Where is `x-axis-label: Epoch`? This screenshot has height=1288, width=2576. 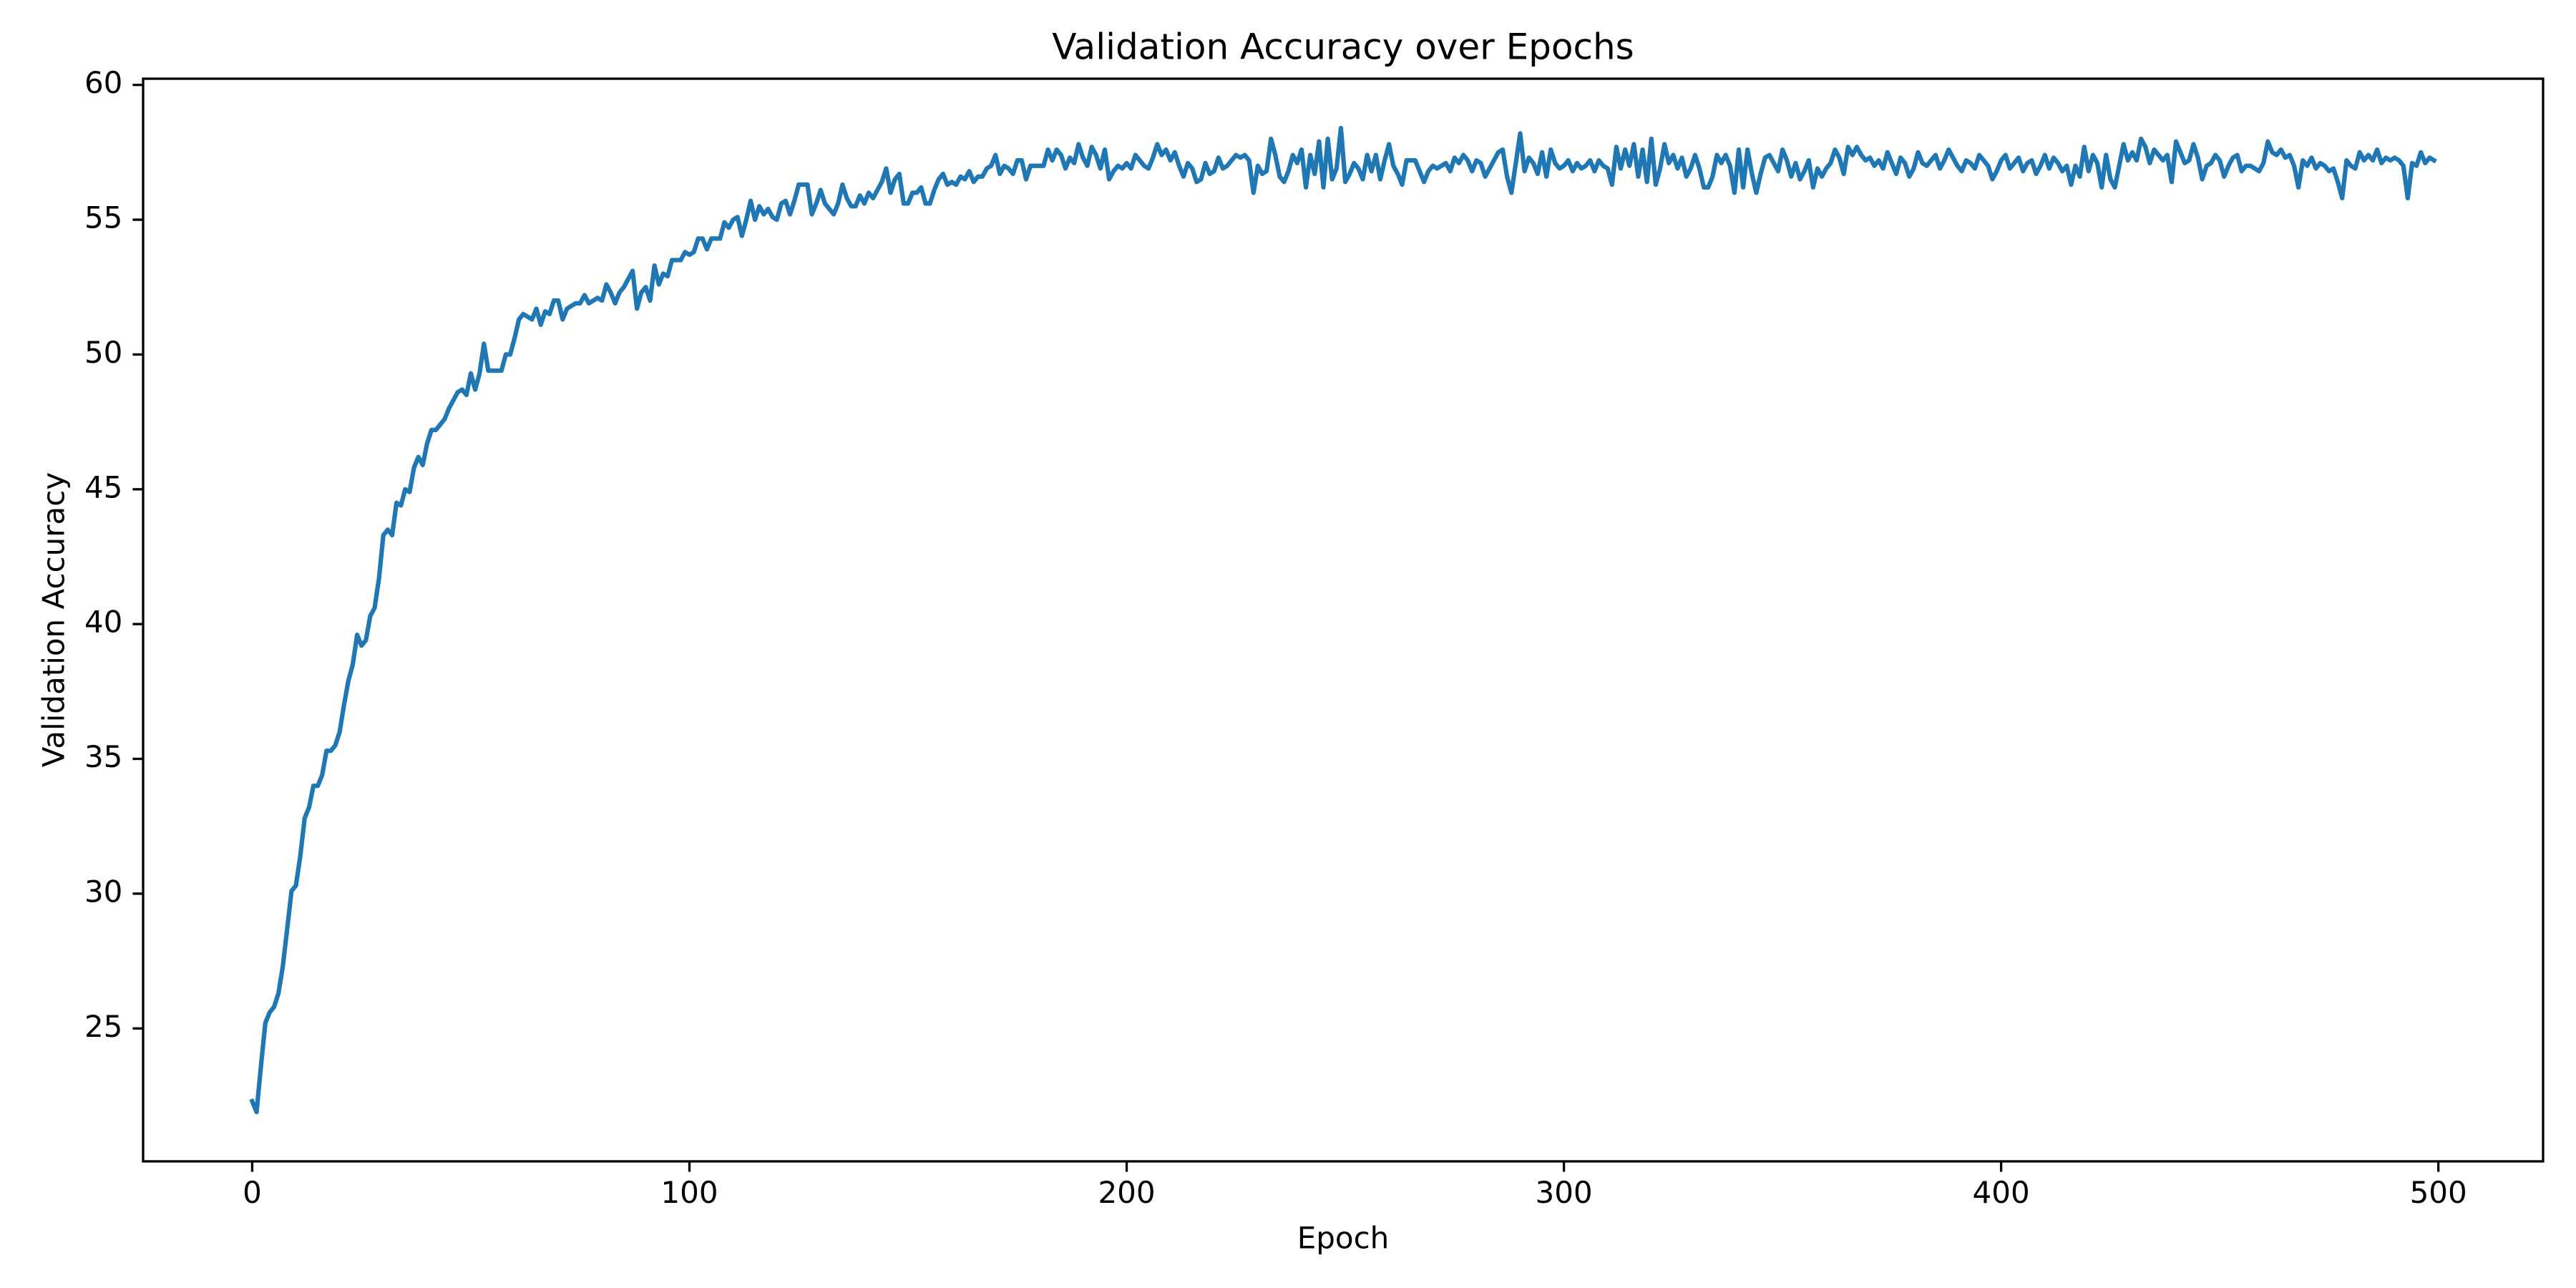 x-axis-label: Epoch is located at coordinates (1343, 1238).